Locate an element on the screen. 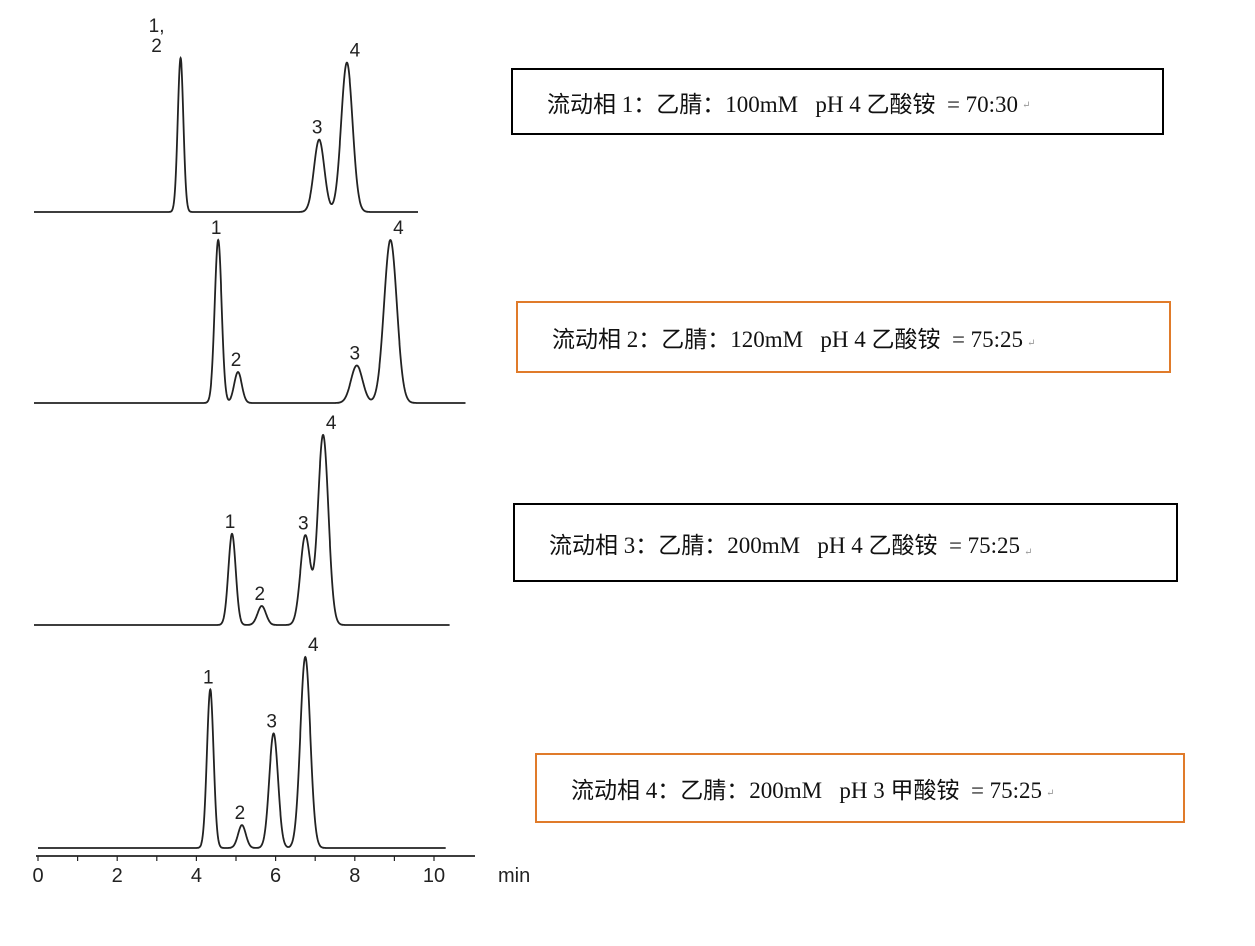 Image resolution: width=1255 pixels, height=946 pixels. x-tick-label: 2 is located at coordinates (117, 876).